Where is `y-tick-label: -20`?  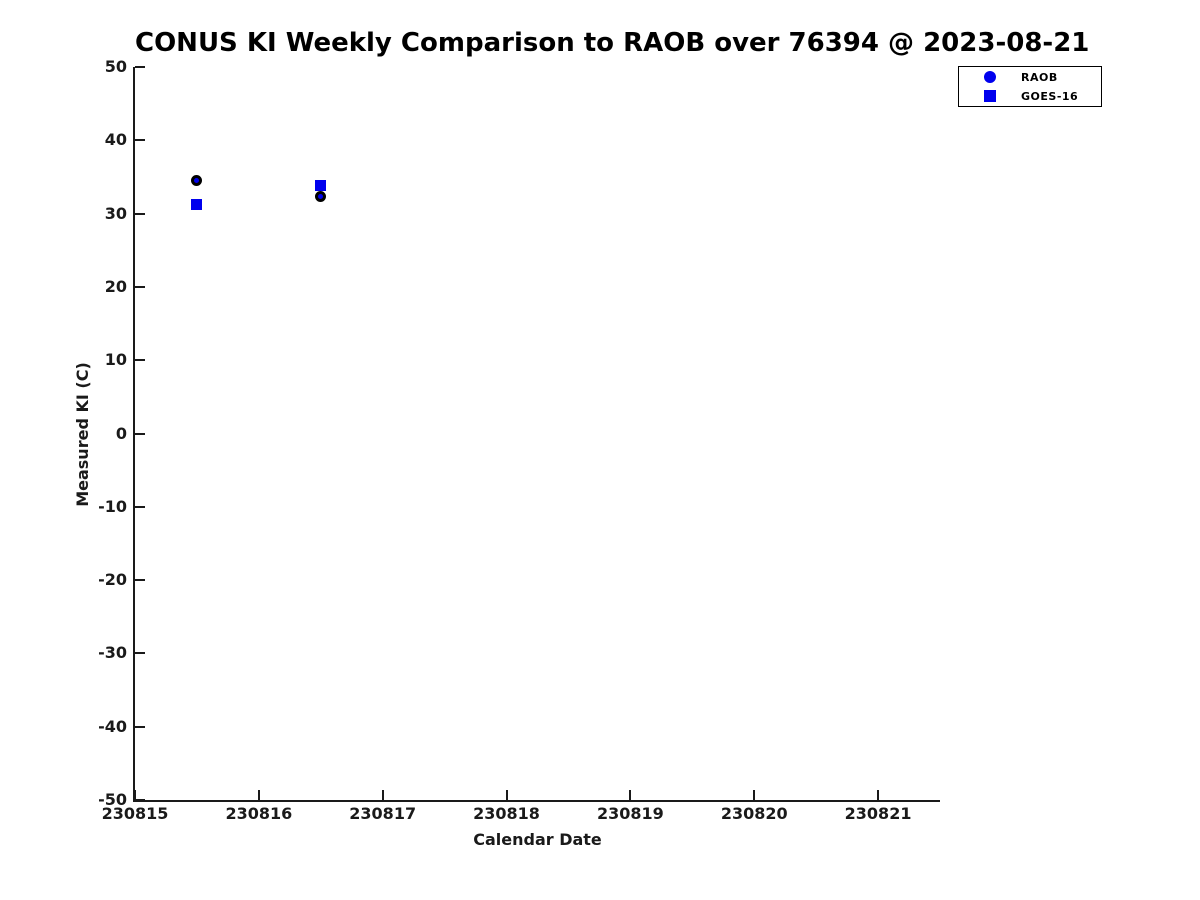
y-tick-label: -20 is located at coordinates (112, 580).